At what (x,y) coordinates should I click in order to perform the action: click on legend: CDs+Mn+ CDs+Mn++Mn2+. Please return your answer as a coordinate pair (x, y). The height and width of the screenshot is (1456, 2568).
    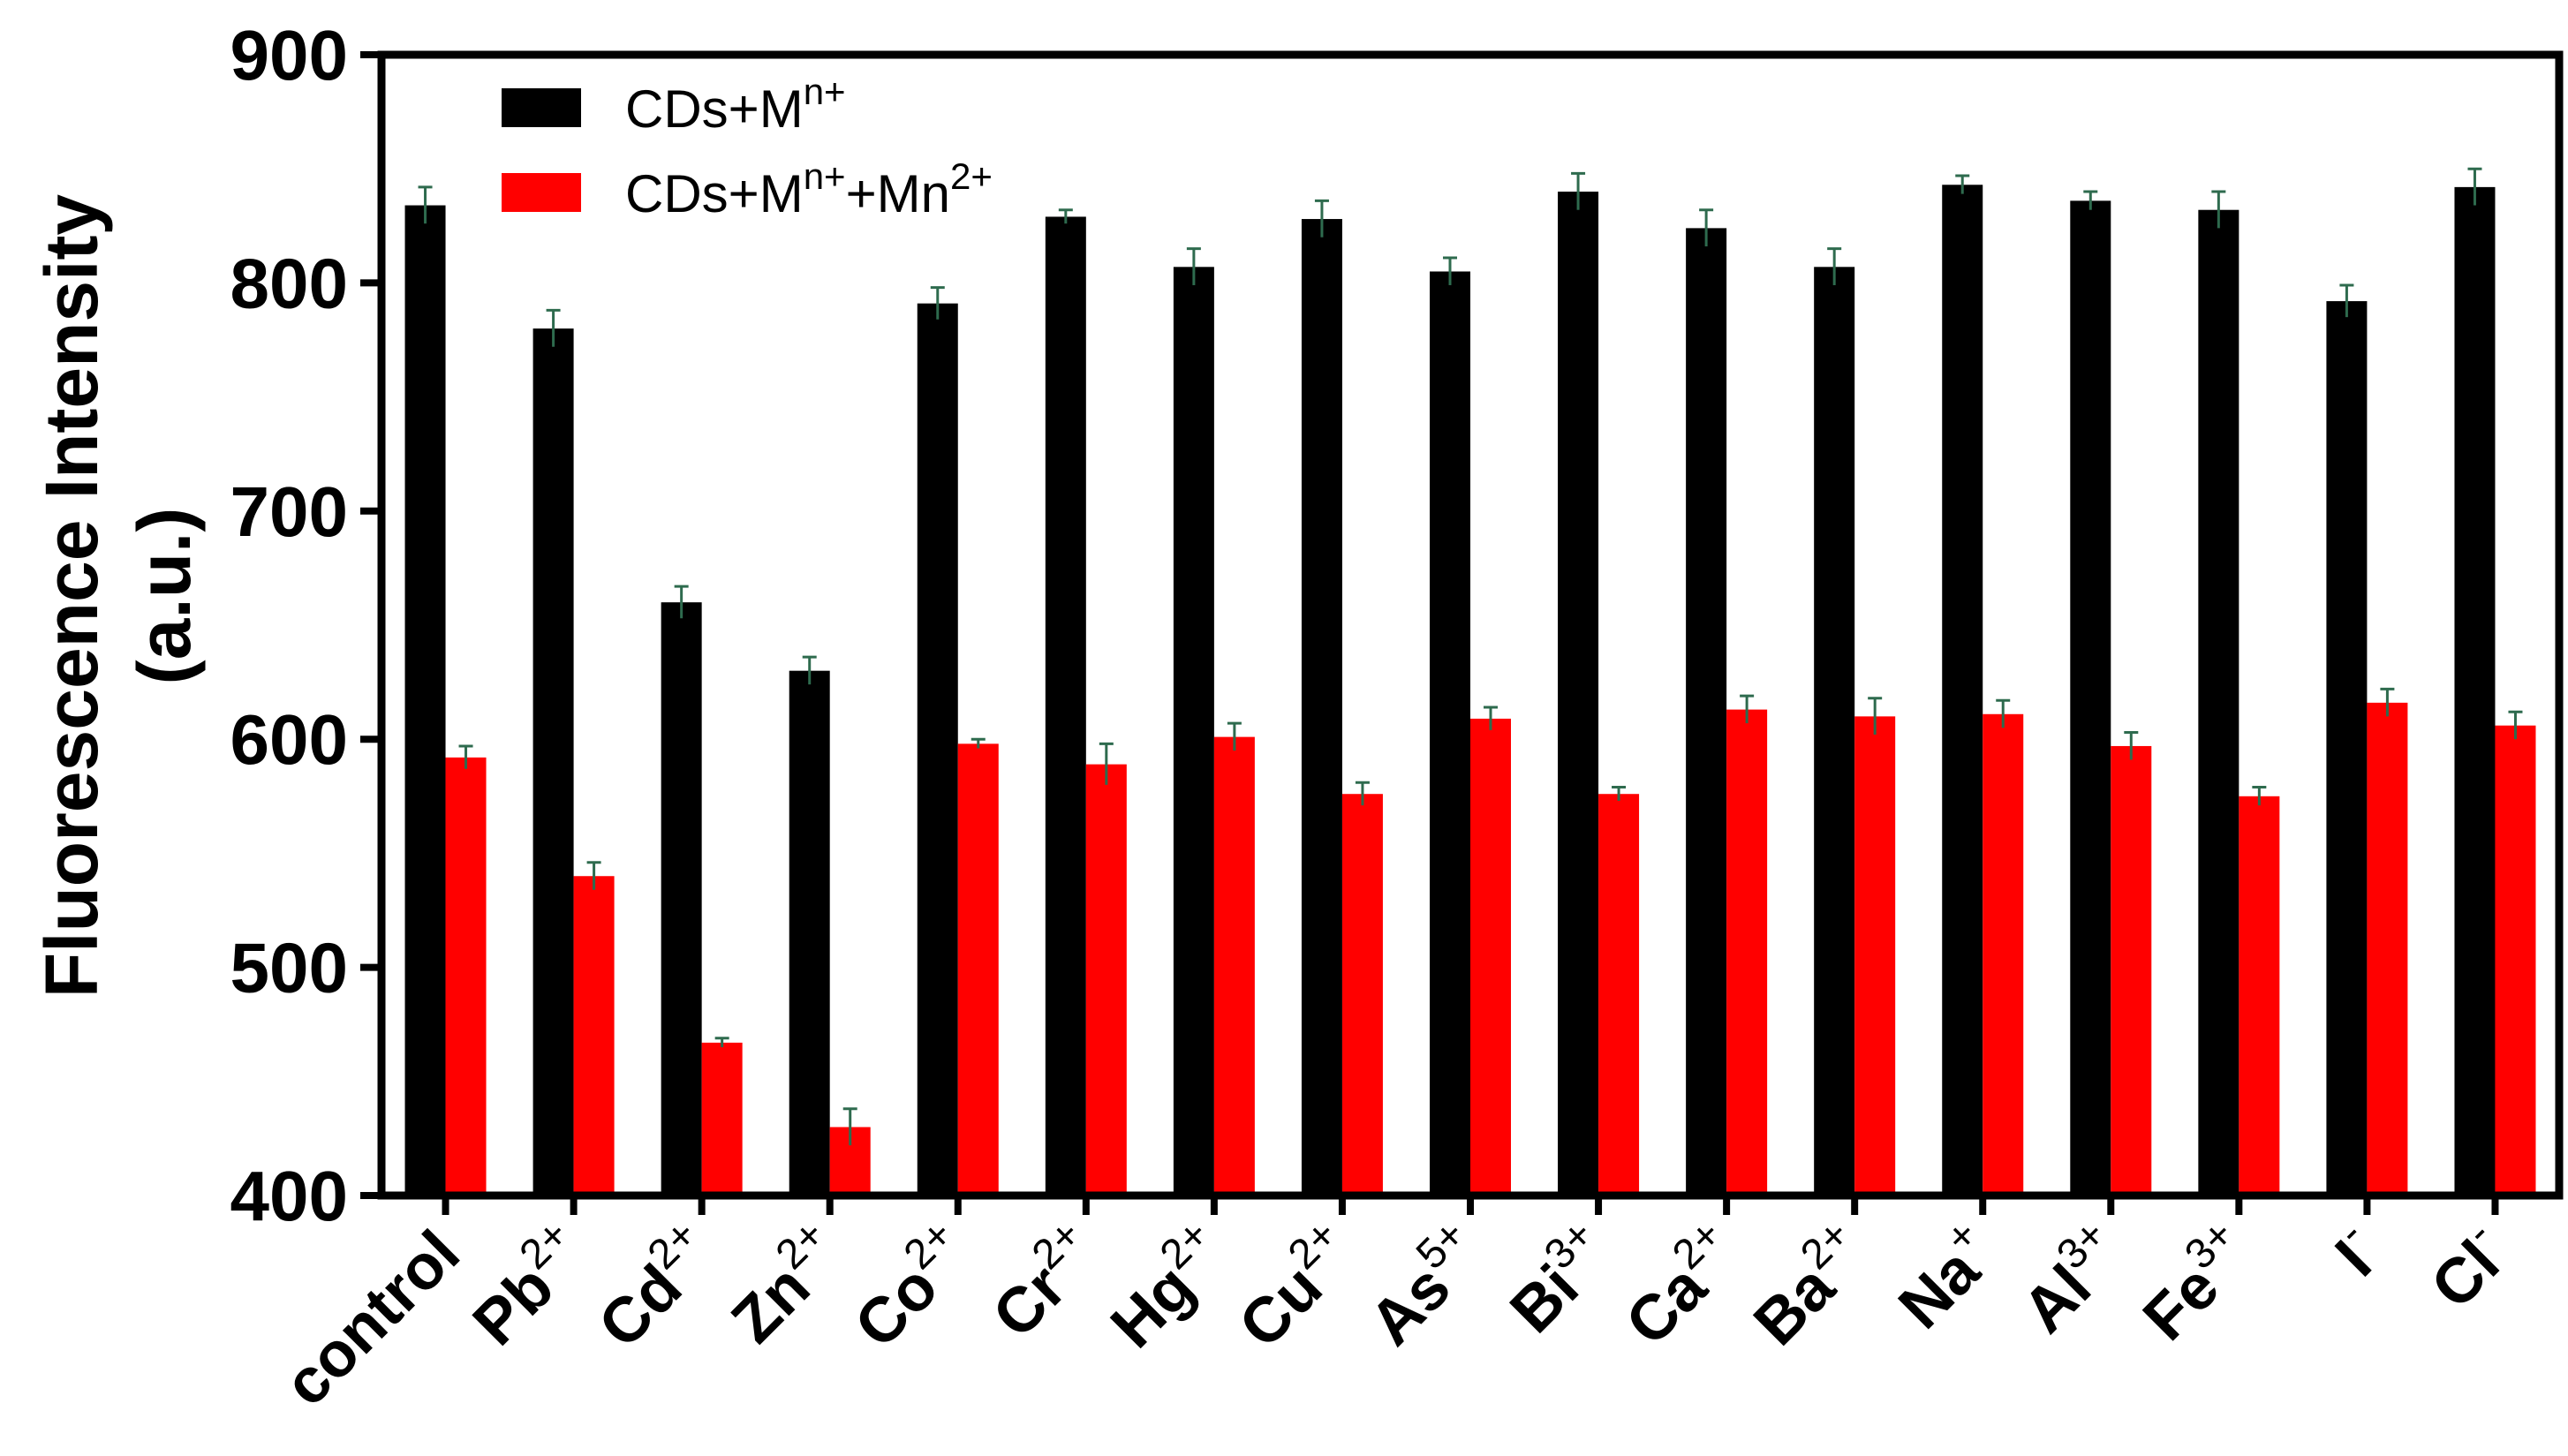
    Looking at the image, I should click on (747, 147).